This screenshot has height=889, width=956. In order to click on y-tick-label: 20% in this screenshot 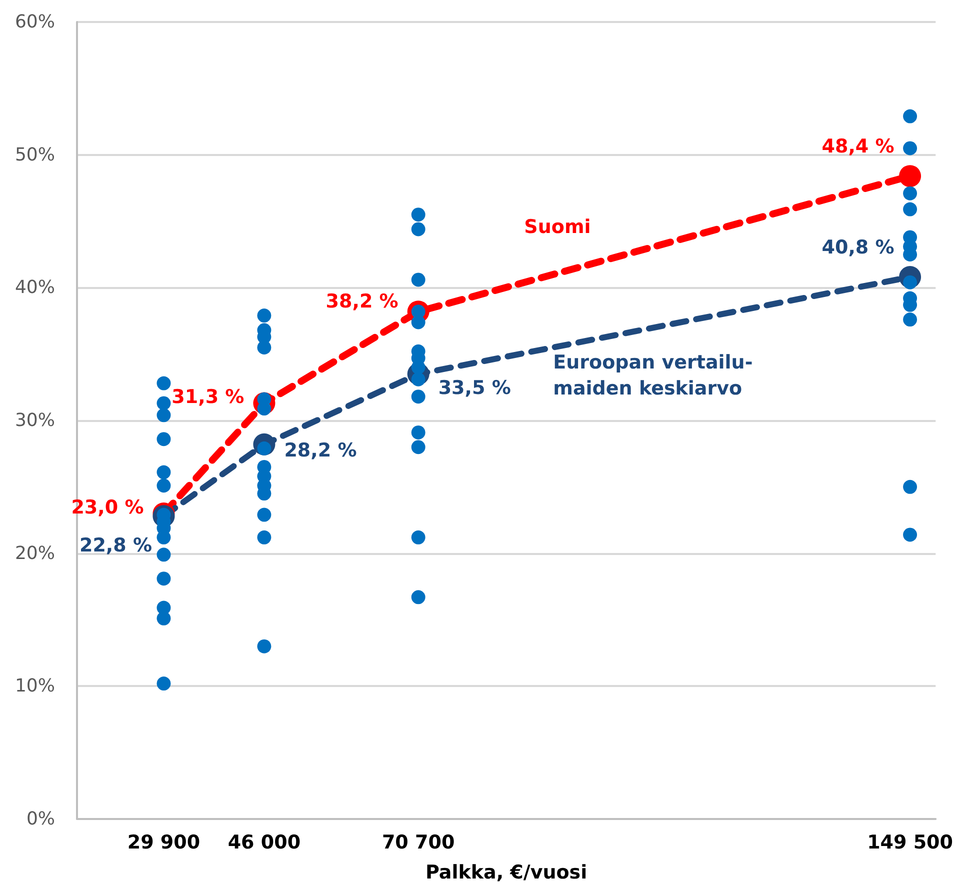, I will do `click(34, 553)`.